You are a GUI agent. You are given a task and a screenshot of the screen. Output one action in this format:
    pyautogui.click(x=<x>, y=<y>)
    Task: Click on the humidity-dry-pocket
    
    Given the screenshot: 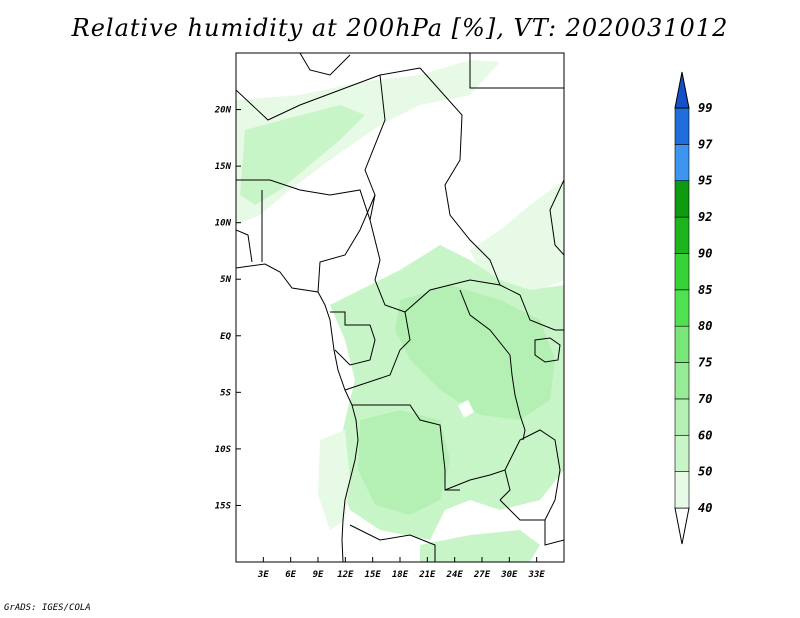 What is the action you would take?
    pyautogui.click(x=466, y=409)
    